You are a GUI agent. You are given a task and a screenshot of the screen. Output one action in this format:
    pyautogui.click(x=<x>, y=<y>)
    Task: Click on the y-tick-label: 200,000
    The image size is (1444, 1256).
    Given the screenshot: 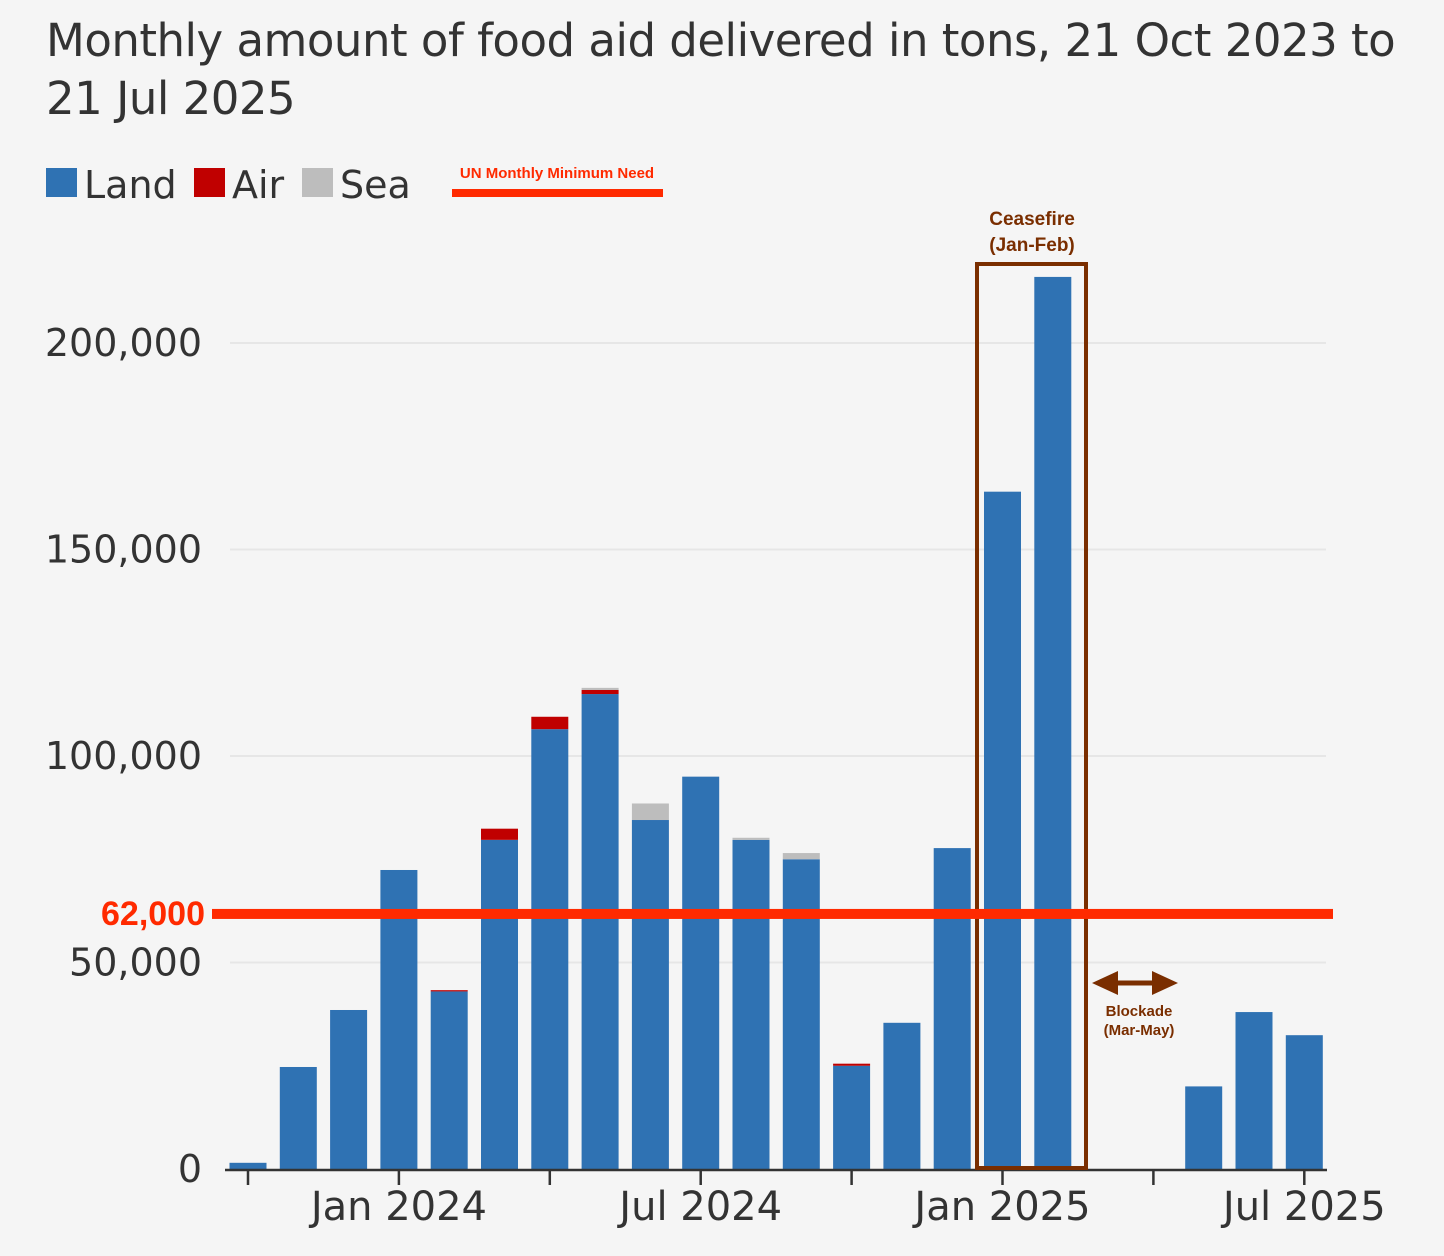 What is the action you would take?
    pyautogui.click(x=123, y=343)
    